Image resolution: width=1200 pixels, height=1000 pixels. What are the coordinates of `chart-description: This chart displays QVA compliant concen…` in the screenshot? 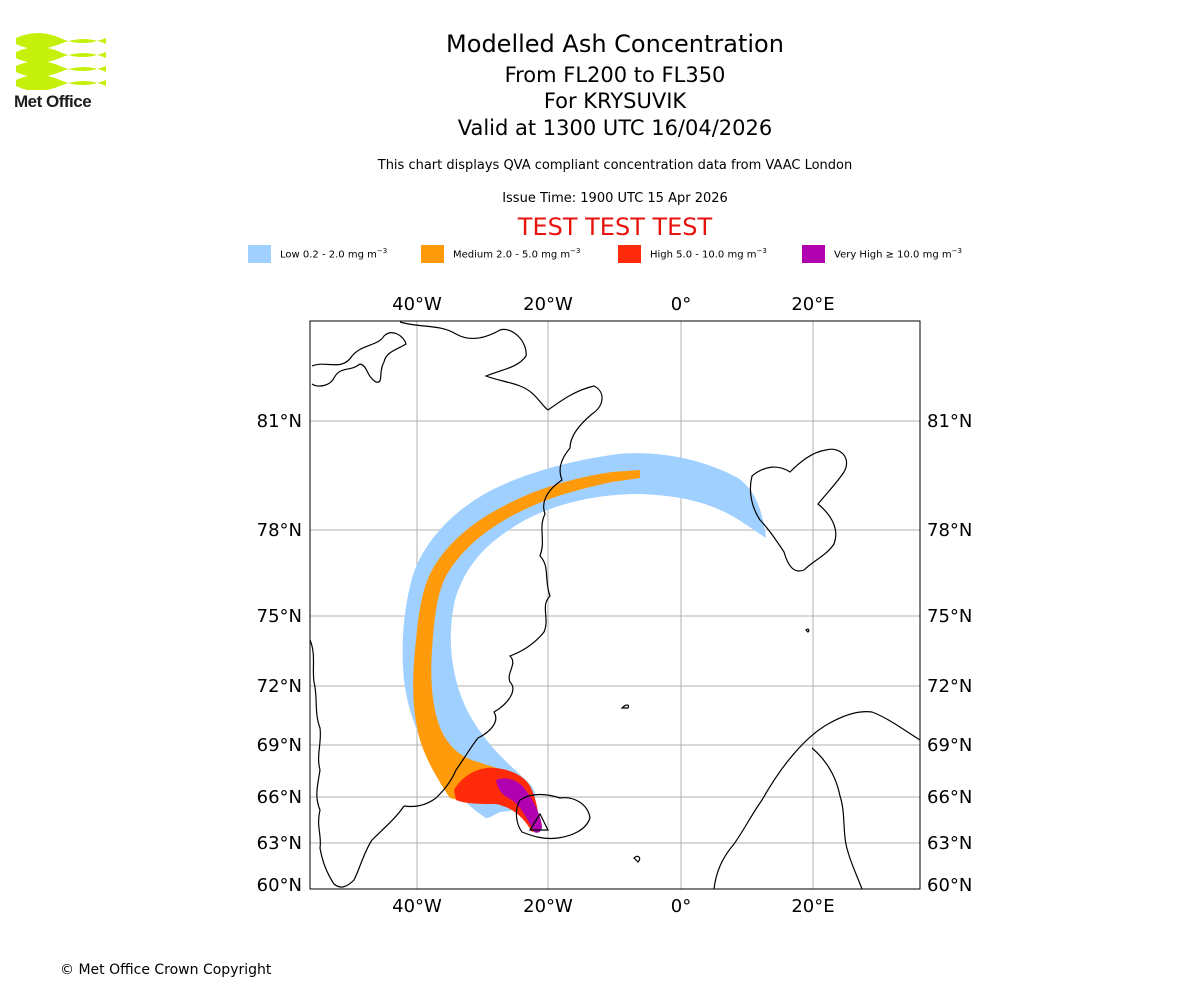 It's located at (615, 165).